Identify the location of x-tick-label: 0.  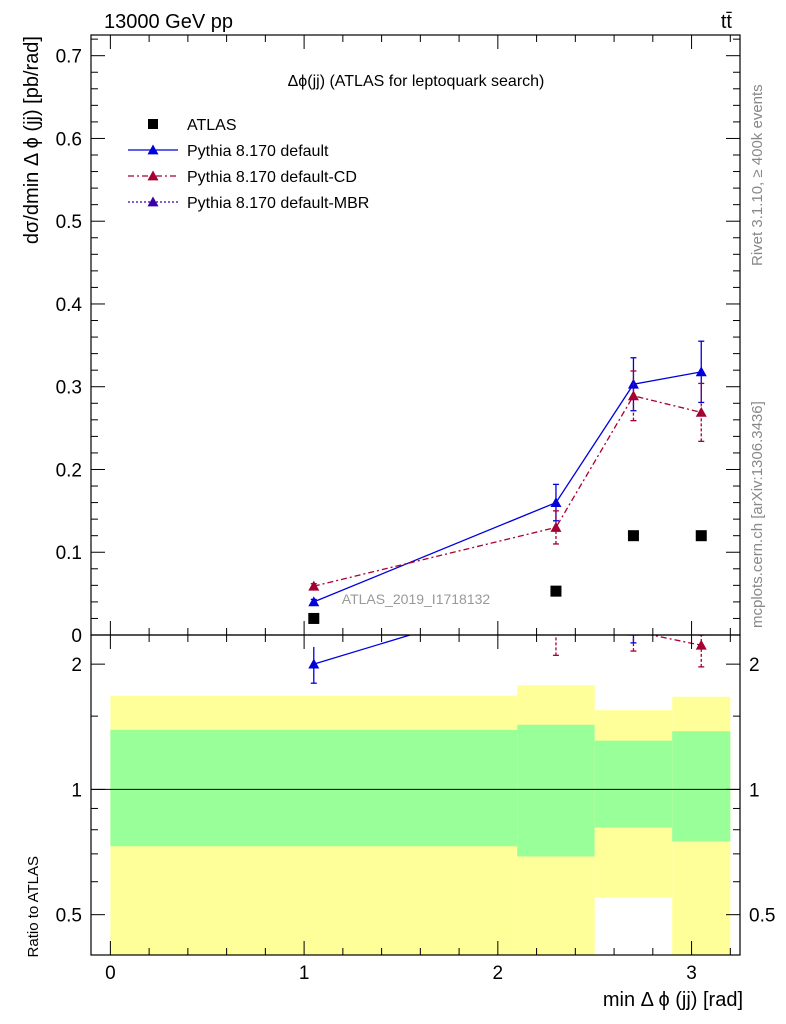
(110, 973).